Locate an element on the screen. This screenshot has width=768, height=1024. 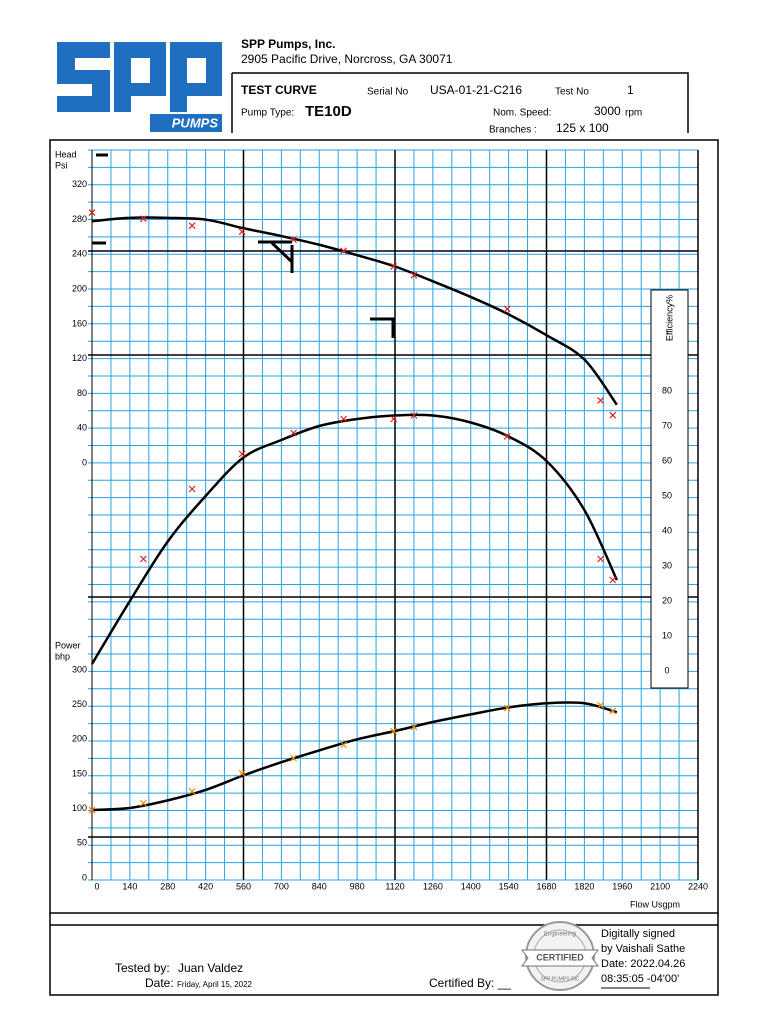
branches: 125 x 100 is located at coordinates (582, 128).